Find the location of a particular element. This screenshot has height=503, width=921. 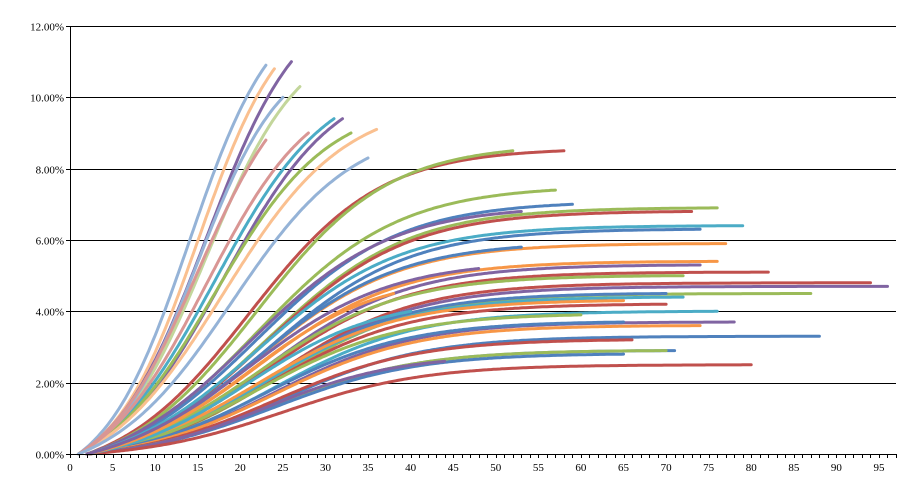

x-axis-tick-labels: 0 5 10 15 20 25 30 35 40 45 50 55 60 65 70 75 80 85 90 95 is located at coordinates (476, 468).